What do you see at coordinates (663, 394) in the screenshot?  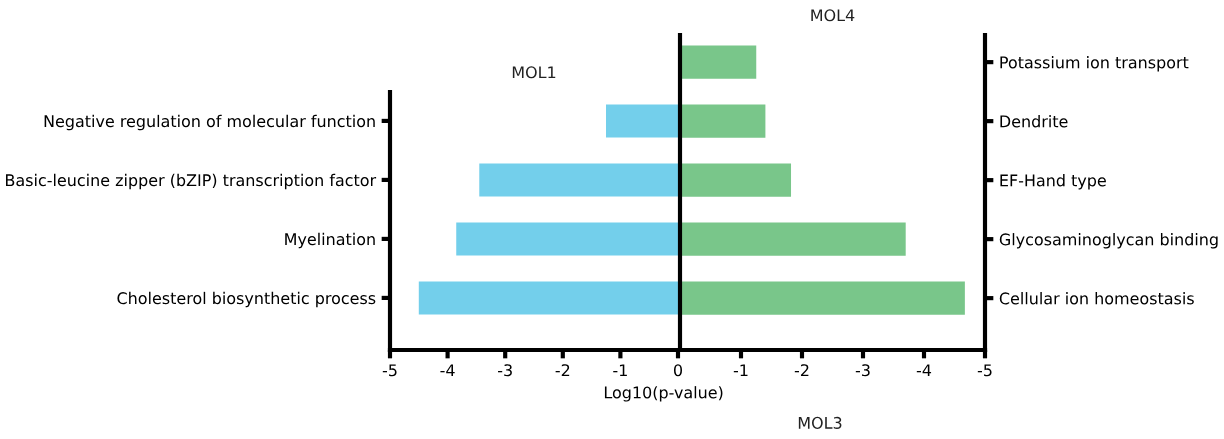 I see `x-axis-title: Log10(p-value)` at bounding box center [663, 394].